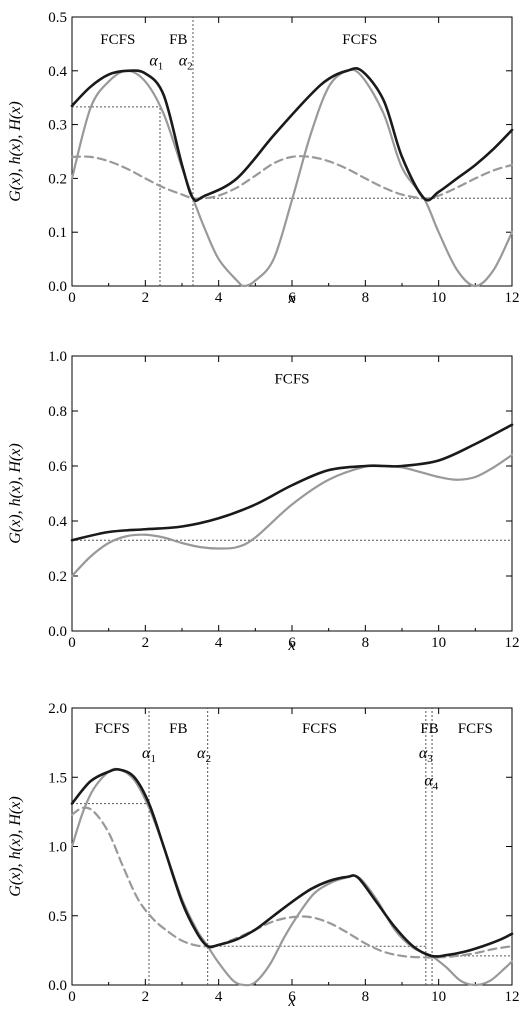 This screenshot has width=519, height=1029. I want to click on y-tick-label: 1.5, so click(57, 778).